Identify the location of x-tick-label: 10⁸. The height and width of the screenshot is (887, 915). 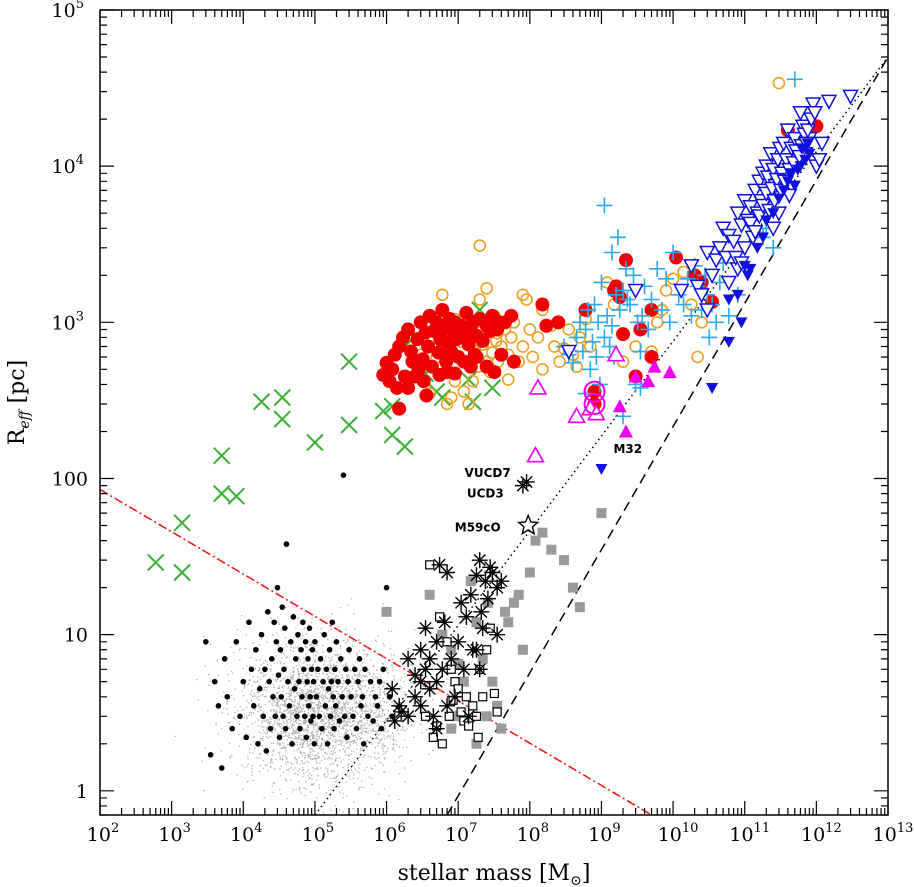
(533, 833).